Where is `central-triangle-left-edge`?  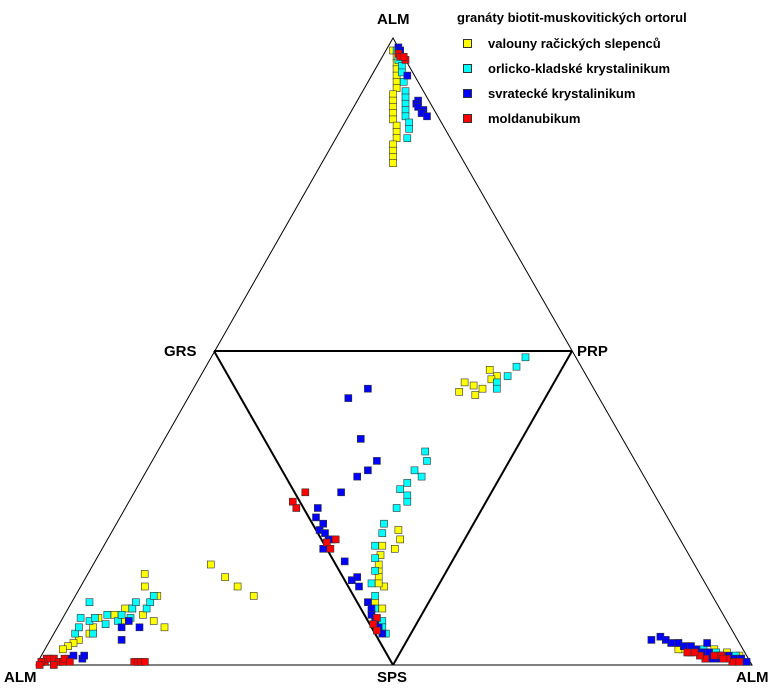
central-triangle-left-edge is located at coordinates (303, 508).